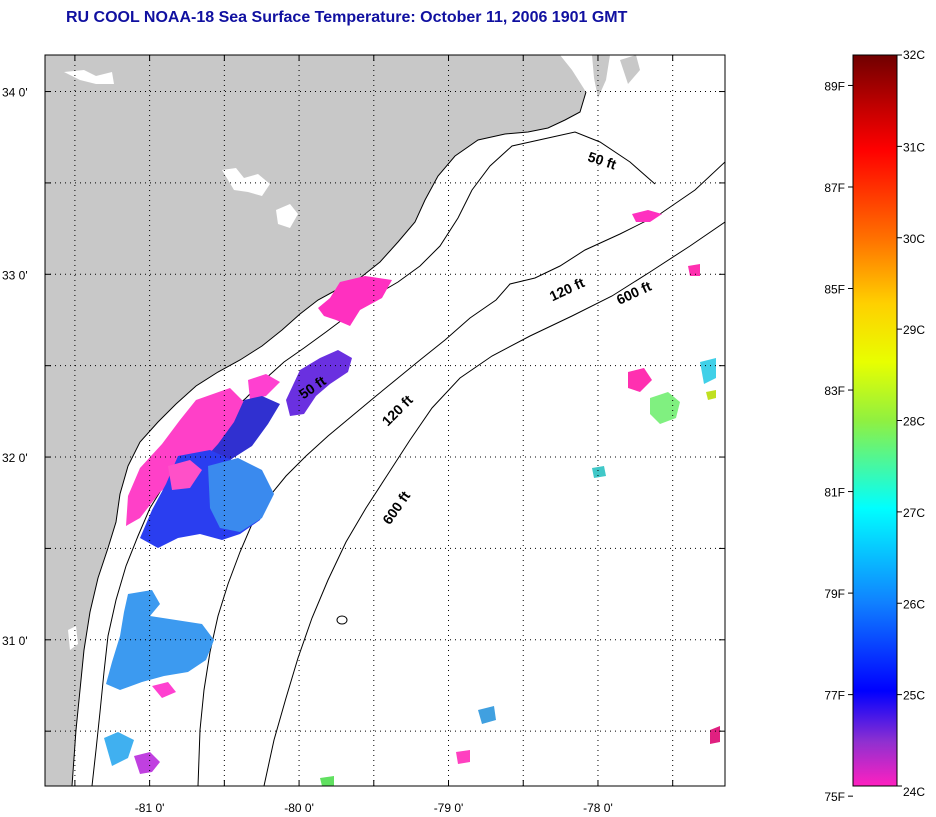 The width and height of the screenshot is (936, 817). Describe the element at coordinates (15, 275) in the screenshot. I see `lat-label: 33 0'` at that location.